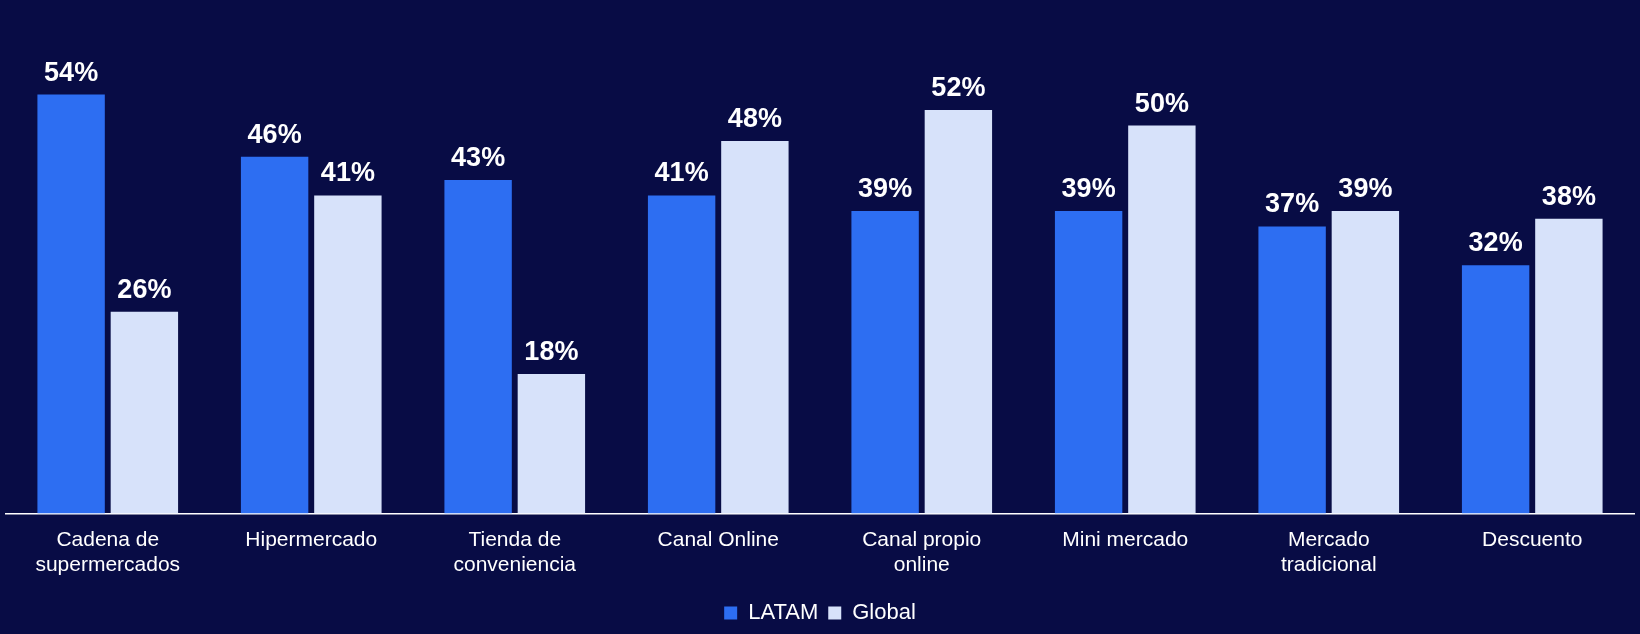 The image size is (1640, 634). Describe the element at coordinates (1161, 102) in the screenshot. I see `data-label: 50%` at that location.